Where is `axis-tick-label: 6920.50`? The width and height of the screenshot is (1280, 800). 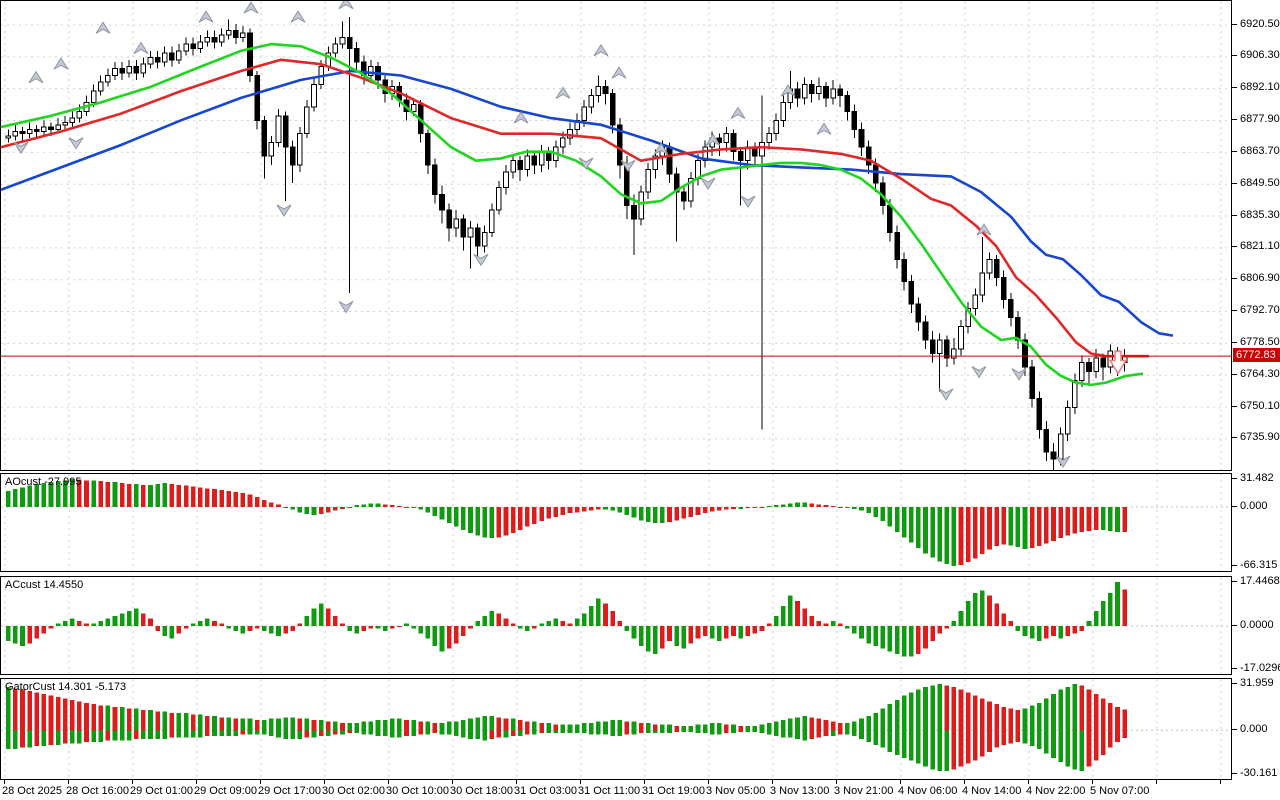 axis-tick-label: 6920.50 is located at coordinates (1260, 24).